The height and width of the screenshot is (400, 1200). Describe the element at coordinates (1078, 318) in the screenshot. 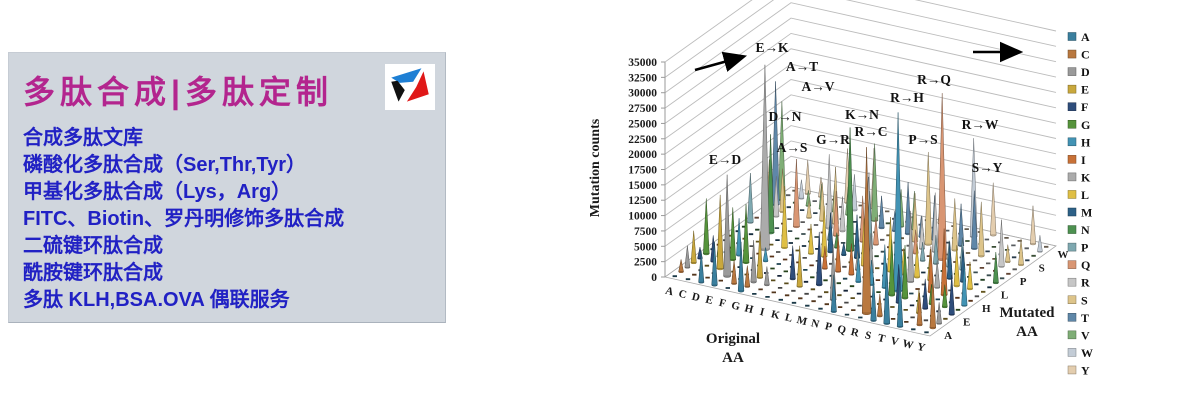

I see `legend-item-T: T` at that location.